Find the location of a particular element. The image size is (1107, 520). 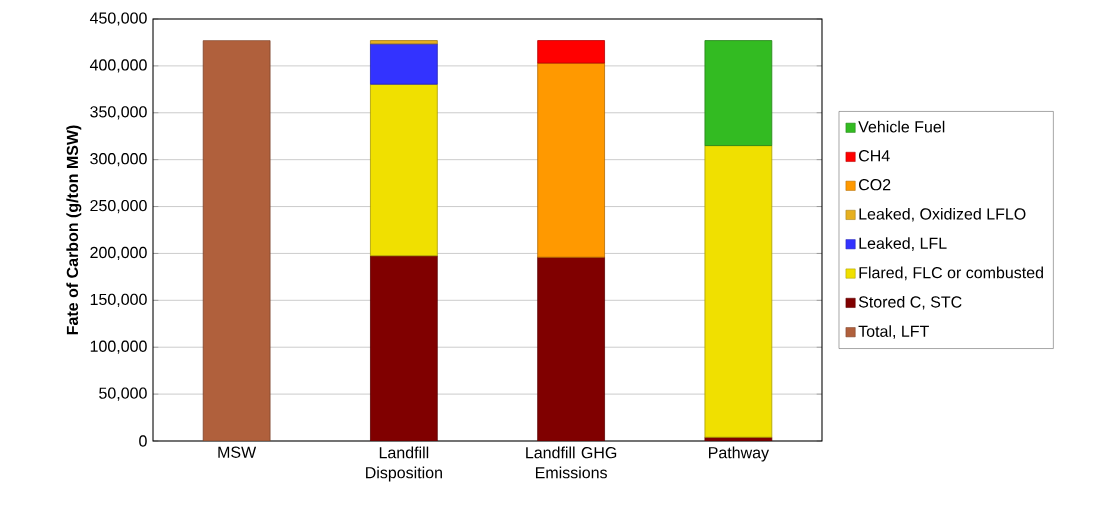

x-tick-label: Pathway is located at coordinates (739, 454).